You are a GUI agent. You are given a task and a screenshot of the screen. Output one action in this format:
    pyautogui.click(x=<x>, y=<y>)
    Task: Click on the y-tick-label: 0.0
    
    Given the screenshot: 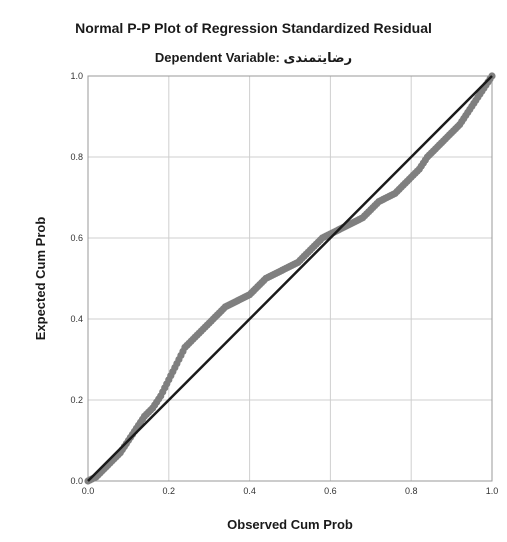 What is the action you would take?
    pyautogui.click(x=76, y=481)
    